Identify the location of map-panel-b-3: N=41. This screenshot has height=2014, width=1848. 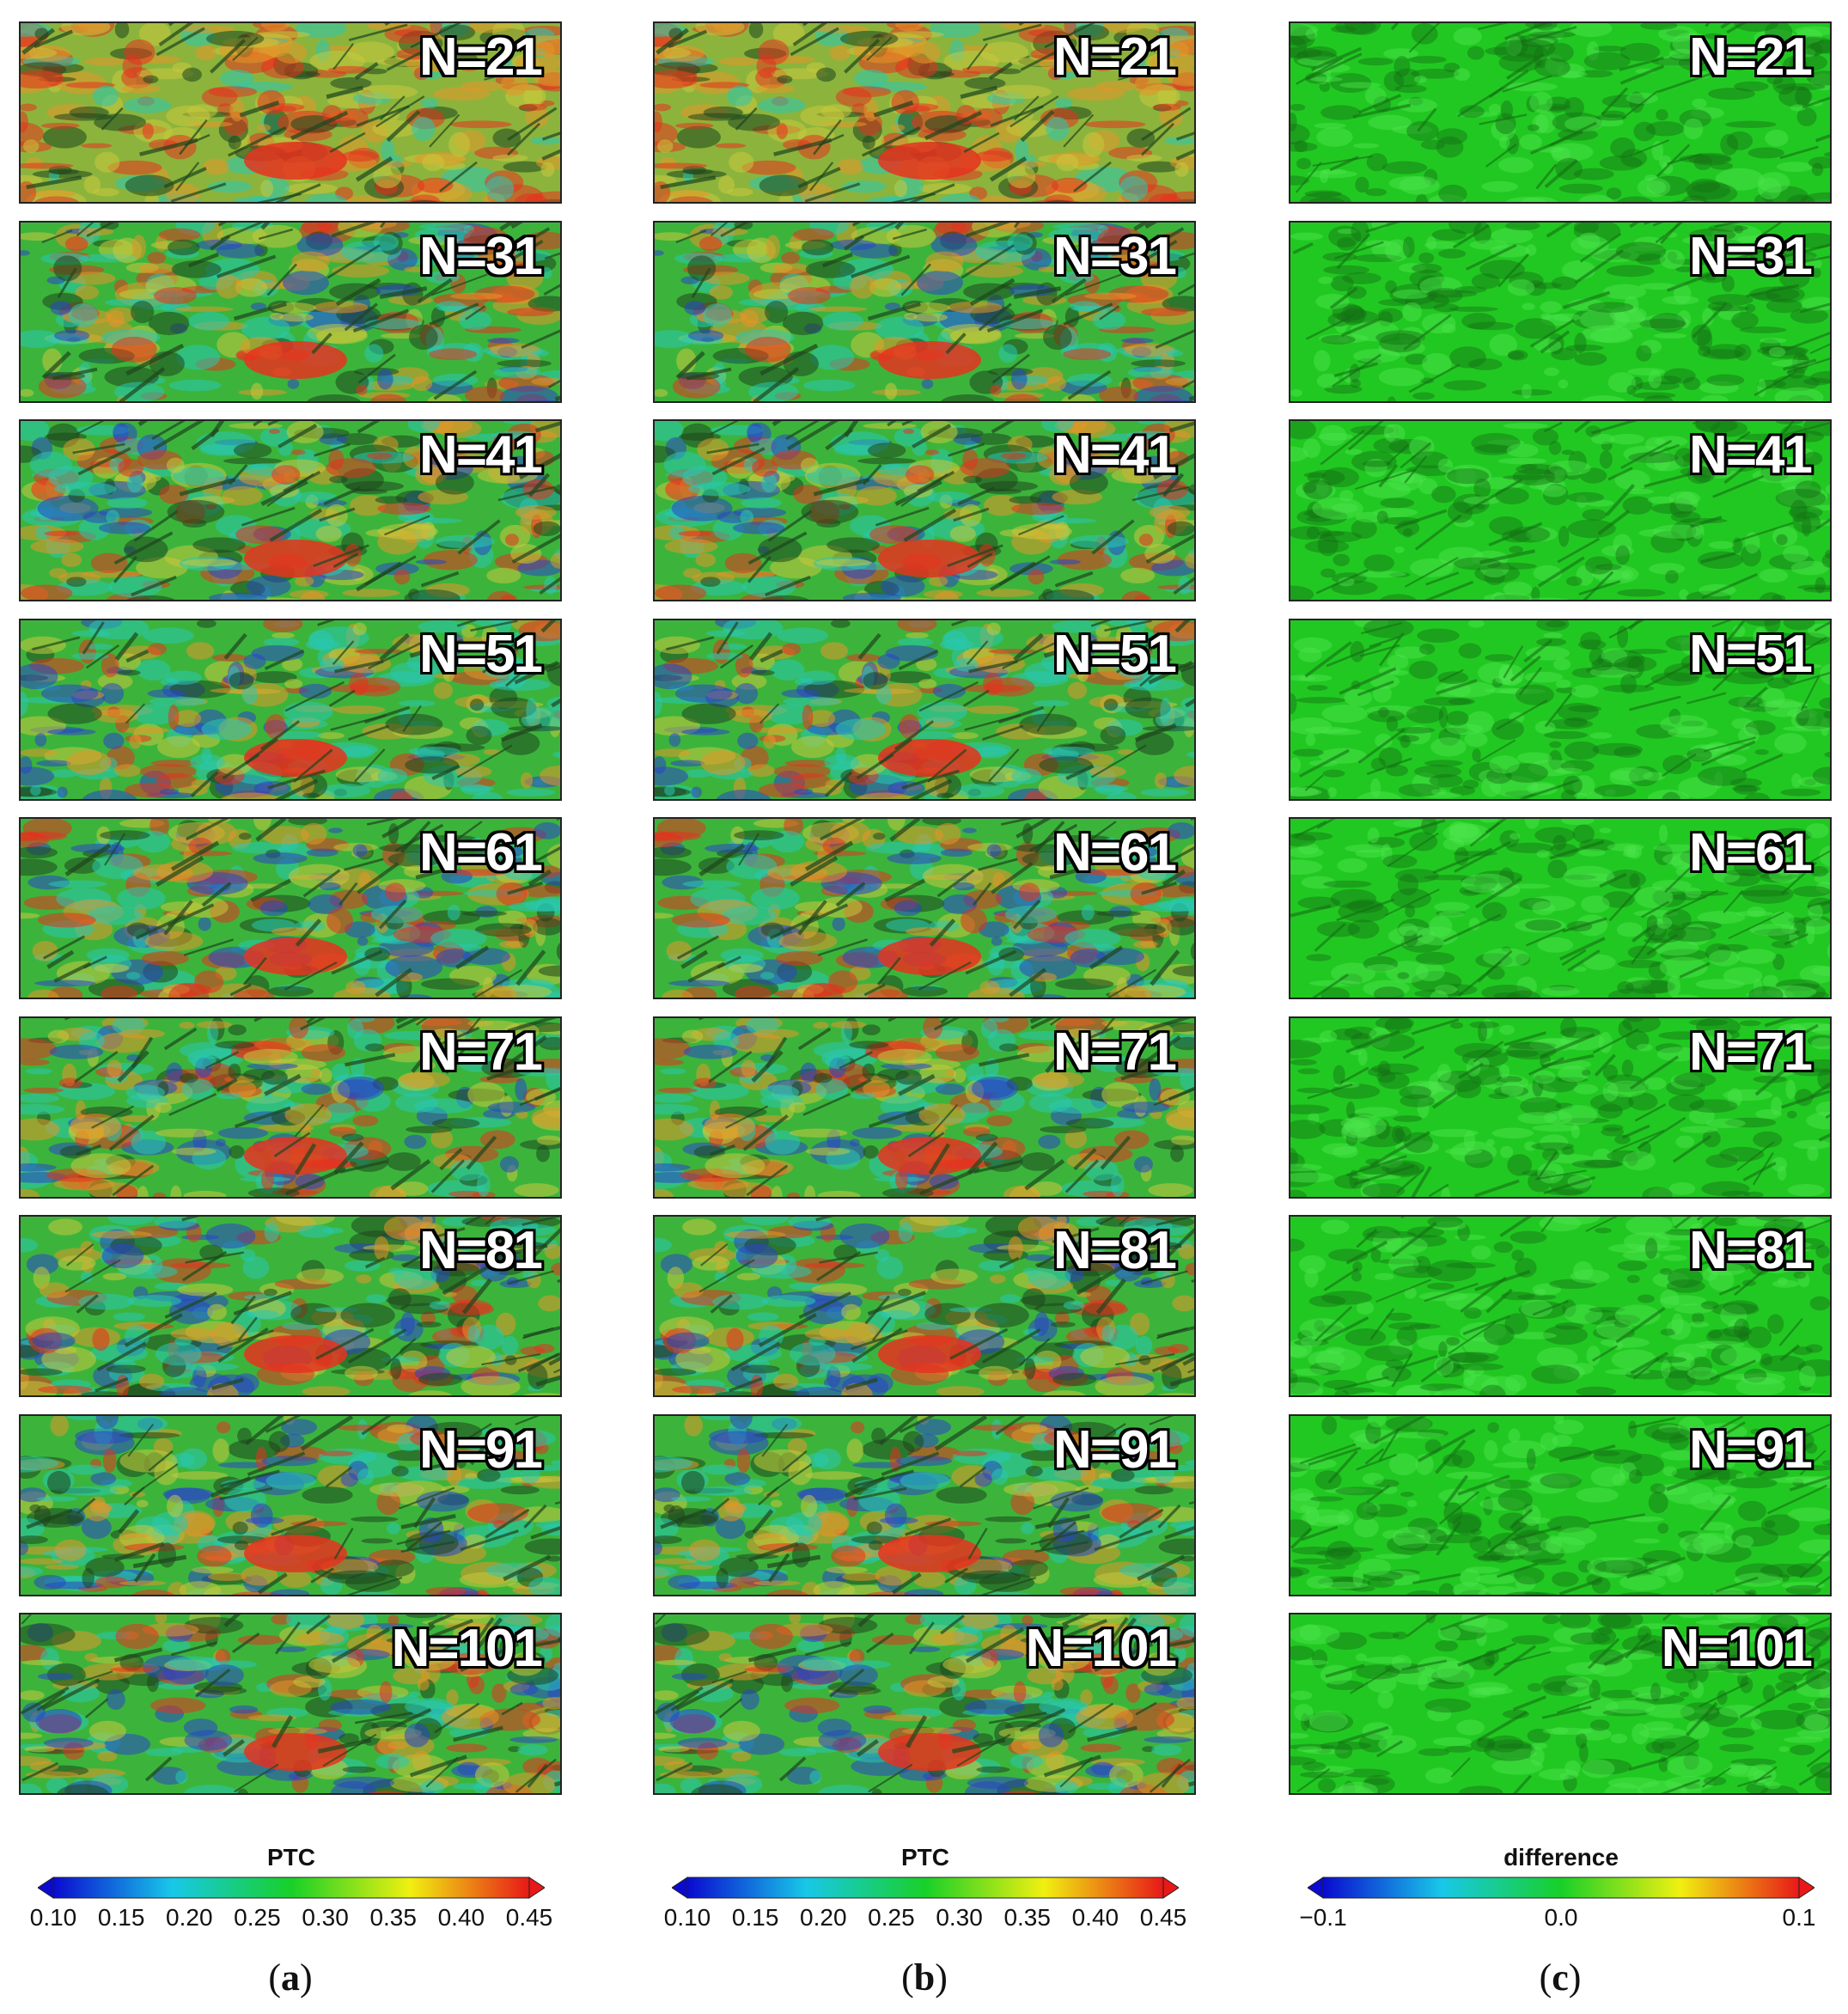
(924, 510).